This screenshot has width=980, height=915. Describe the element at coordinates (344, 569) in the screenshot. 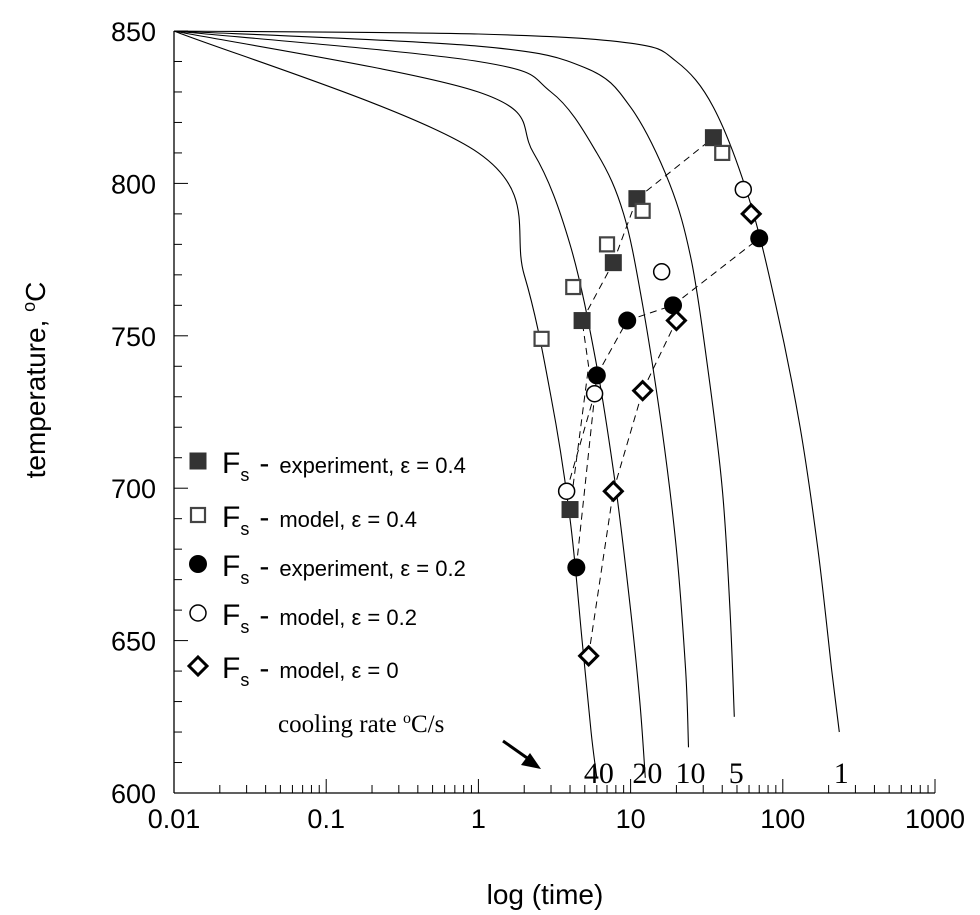

I see `legend-text: Fs - experiment, ε = 0.2` at that location.